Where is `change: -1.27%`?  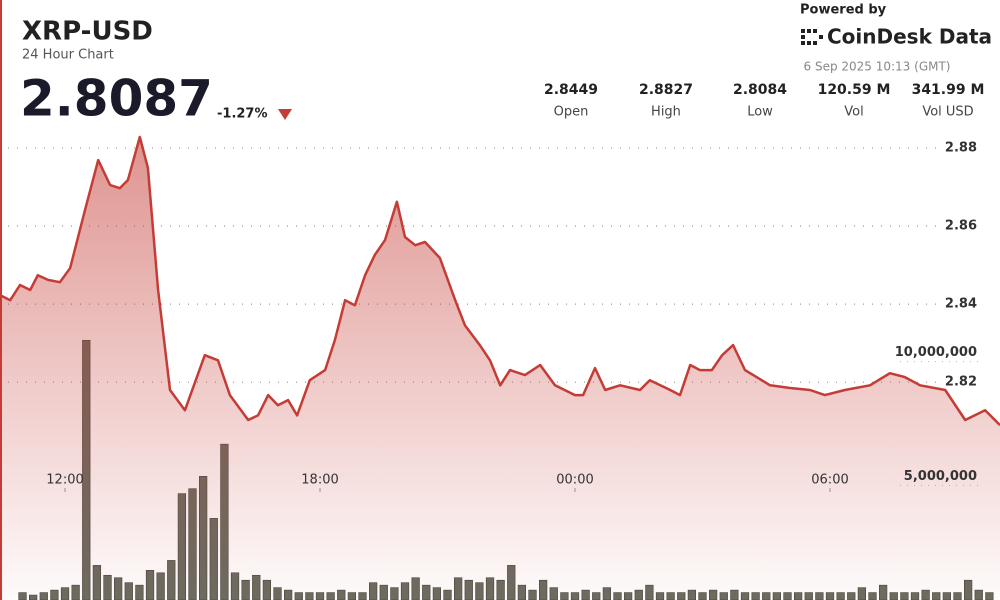
change: -1.27% is located at coordinates (242, 114).